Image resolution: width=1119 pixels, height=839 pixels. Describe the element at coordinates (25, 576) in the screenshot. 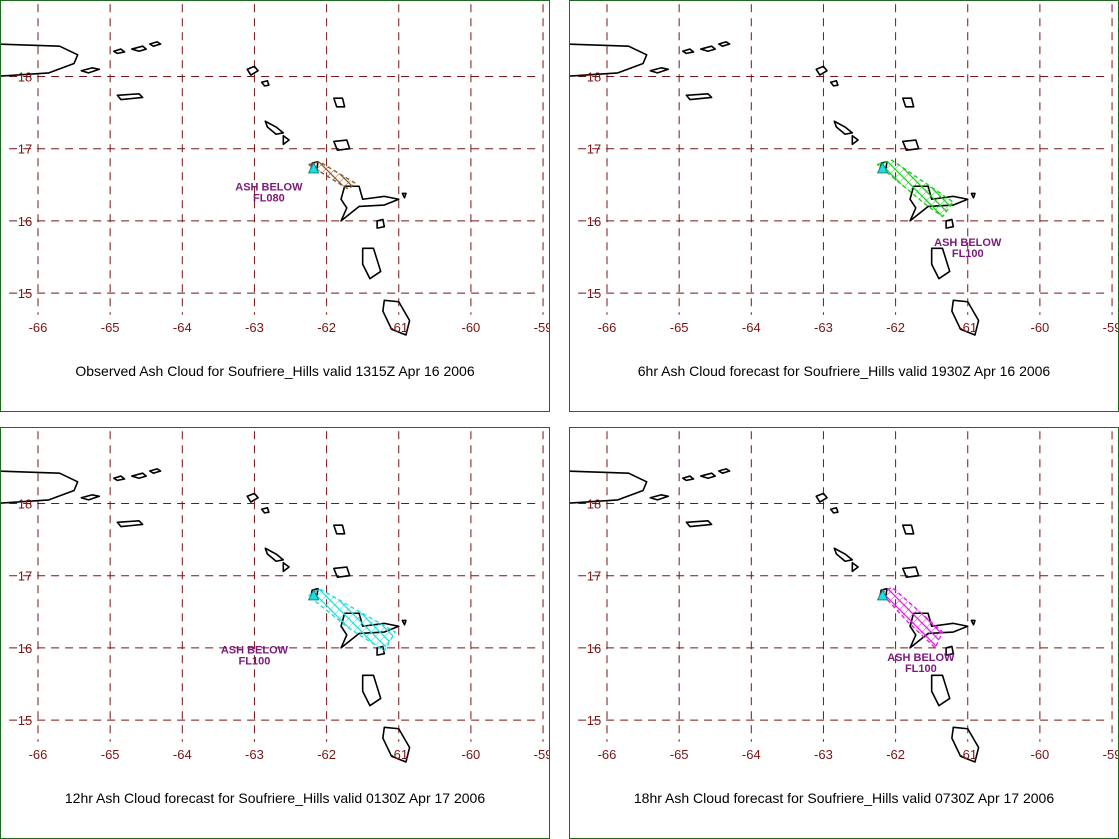

I see `y-tick-label: 17` at that location.